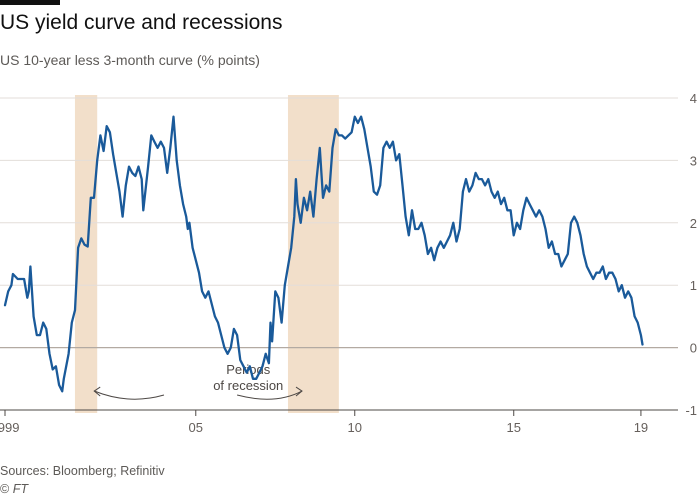 This screenshot has width=700, height=500. What do you see at coordinates (129, 395) in the screenshot?
I see `annotation-arrow-left` at bounding box center [129, 395].